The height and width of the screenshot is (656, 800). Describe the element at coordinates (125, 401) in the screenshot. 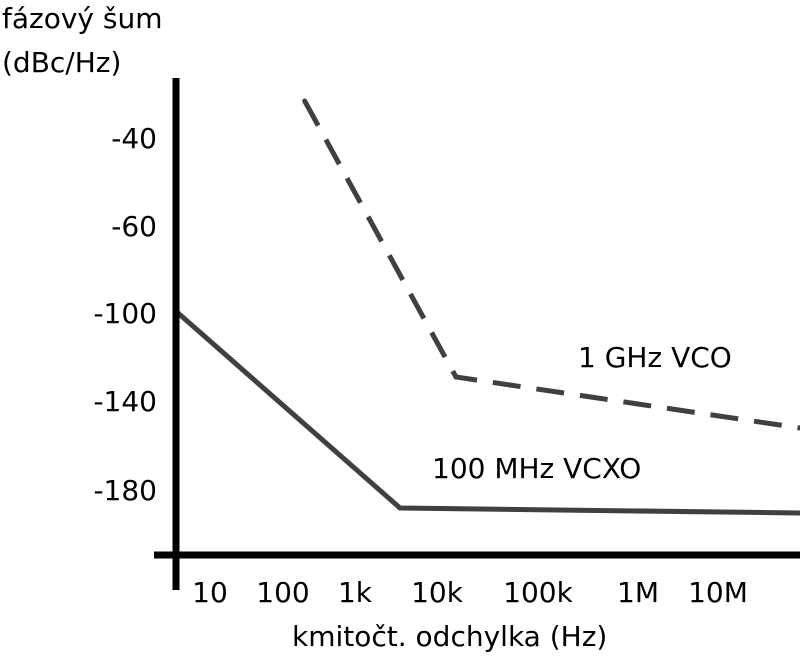

I see `y-tick-label: -140` at that location.